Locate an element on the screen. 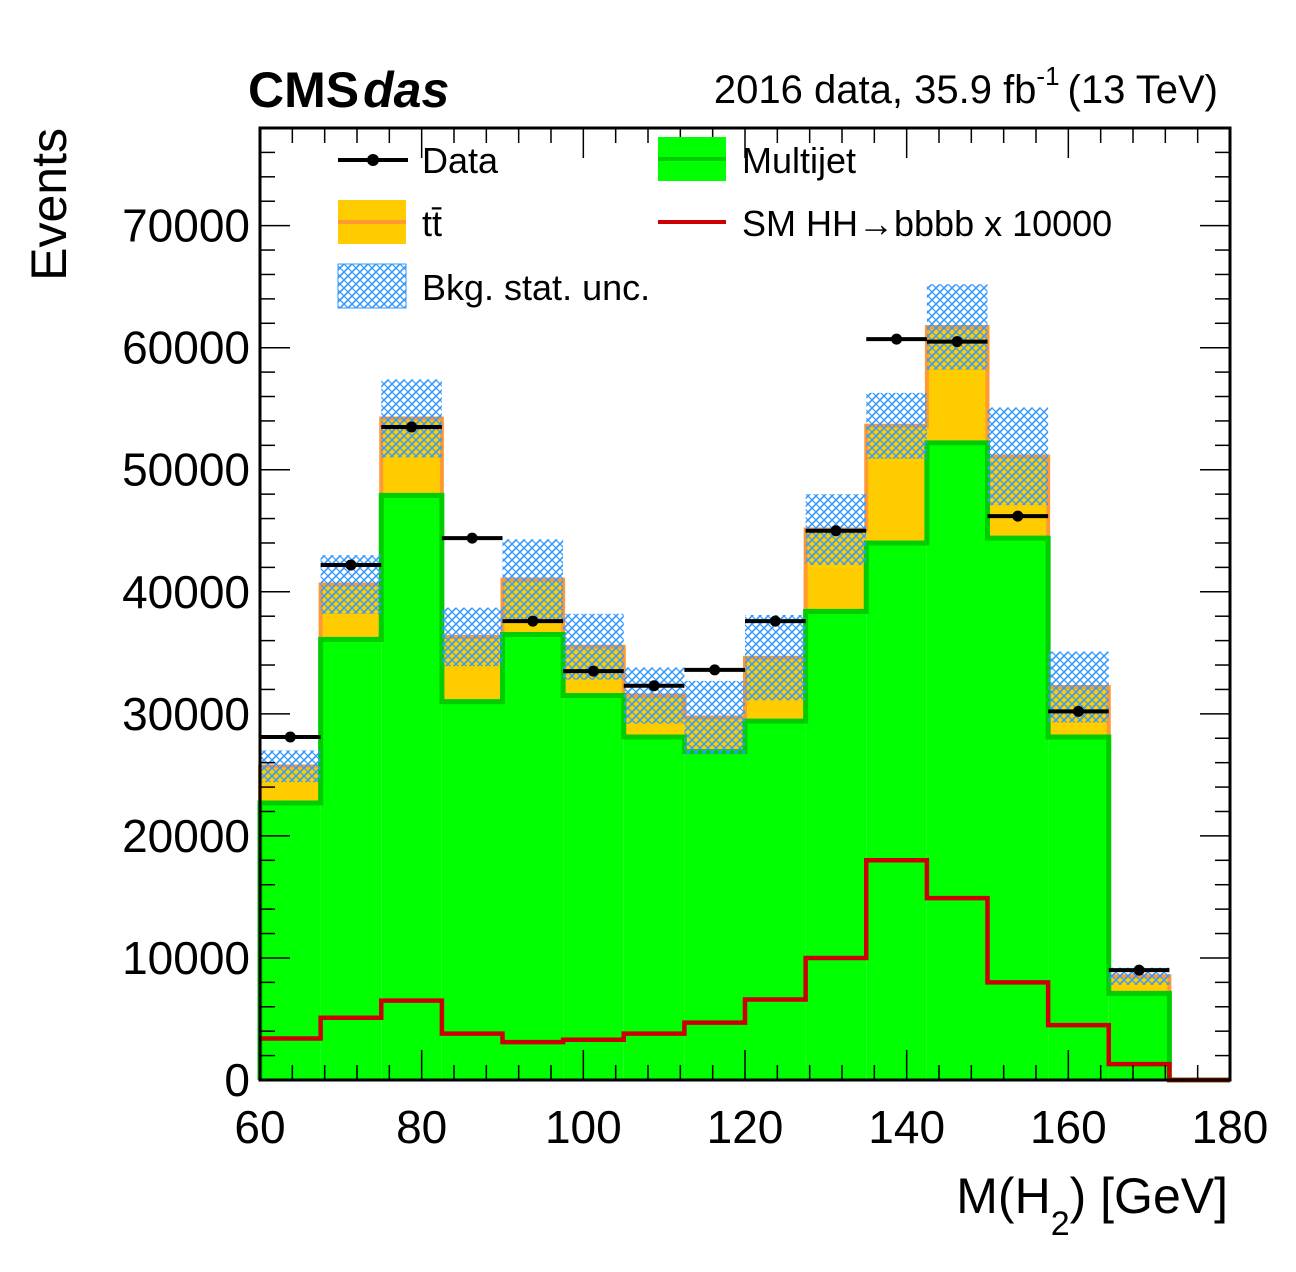 The width and height of the screenshot is (1296, 1272). y-tick-label: 10000 is located at coordinates (186, 958).